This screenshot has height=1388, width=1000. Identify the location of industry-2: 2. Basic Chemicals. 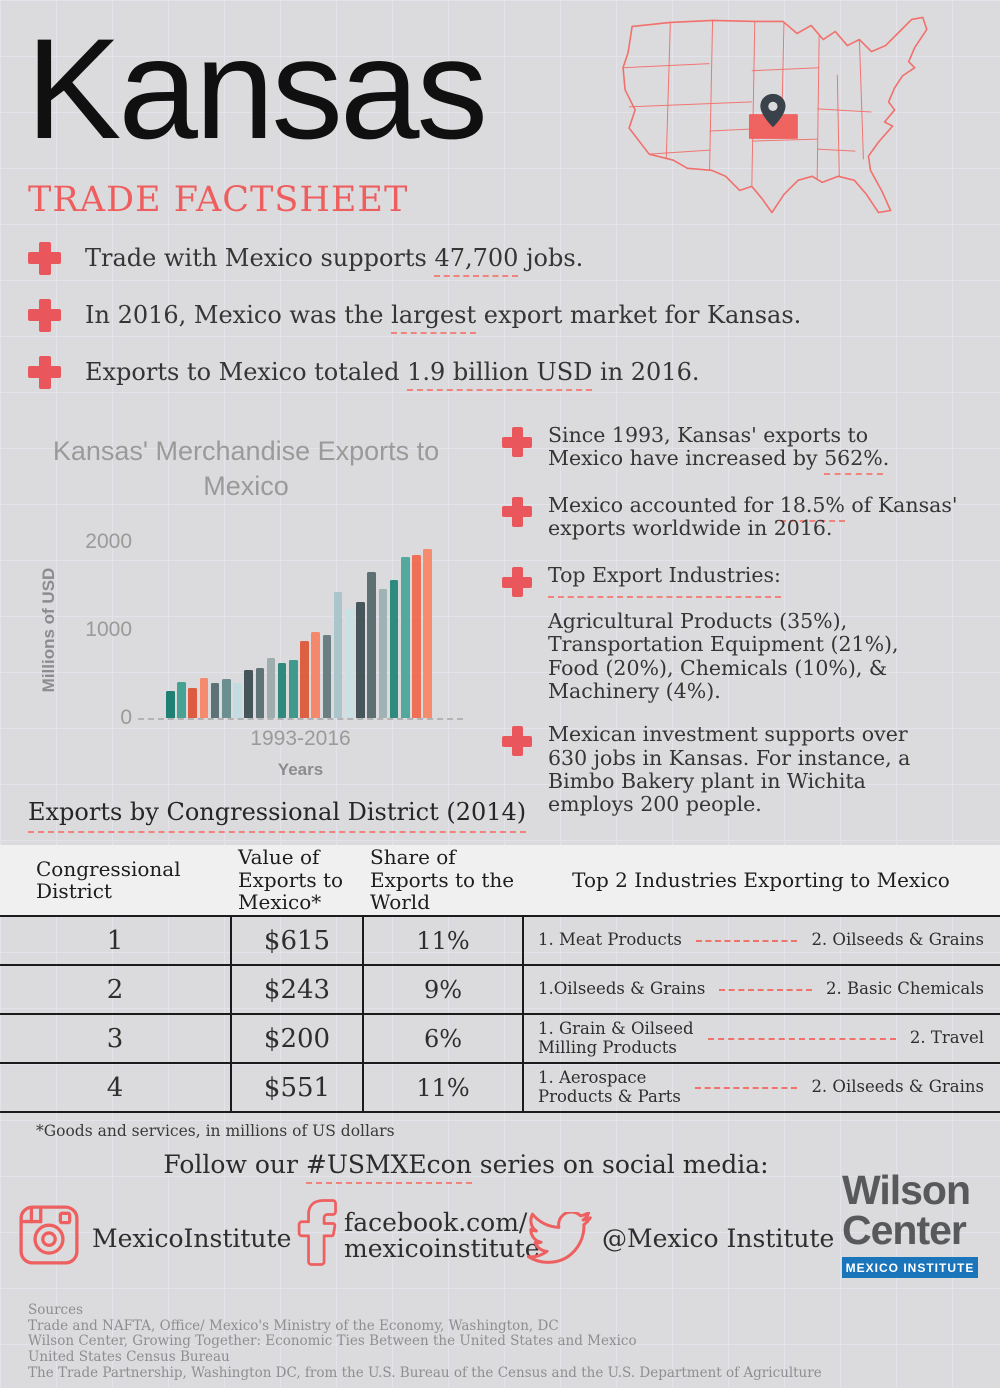
(905, 989).